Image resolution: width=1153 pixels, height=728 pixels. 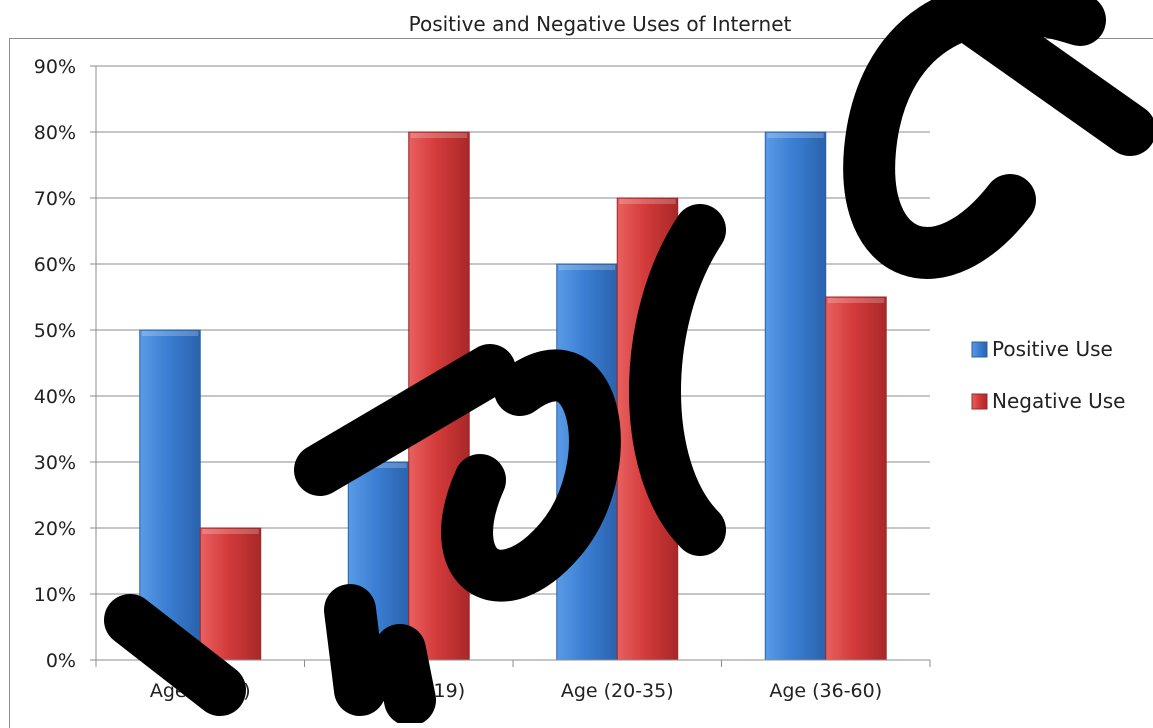 What do you see at coordinates (55, 67) in the screenshot?
I see `y-tick-label: 90%` at bounding box center [55, 67].